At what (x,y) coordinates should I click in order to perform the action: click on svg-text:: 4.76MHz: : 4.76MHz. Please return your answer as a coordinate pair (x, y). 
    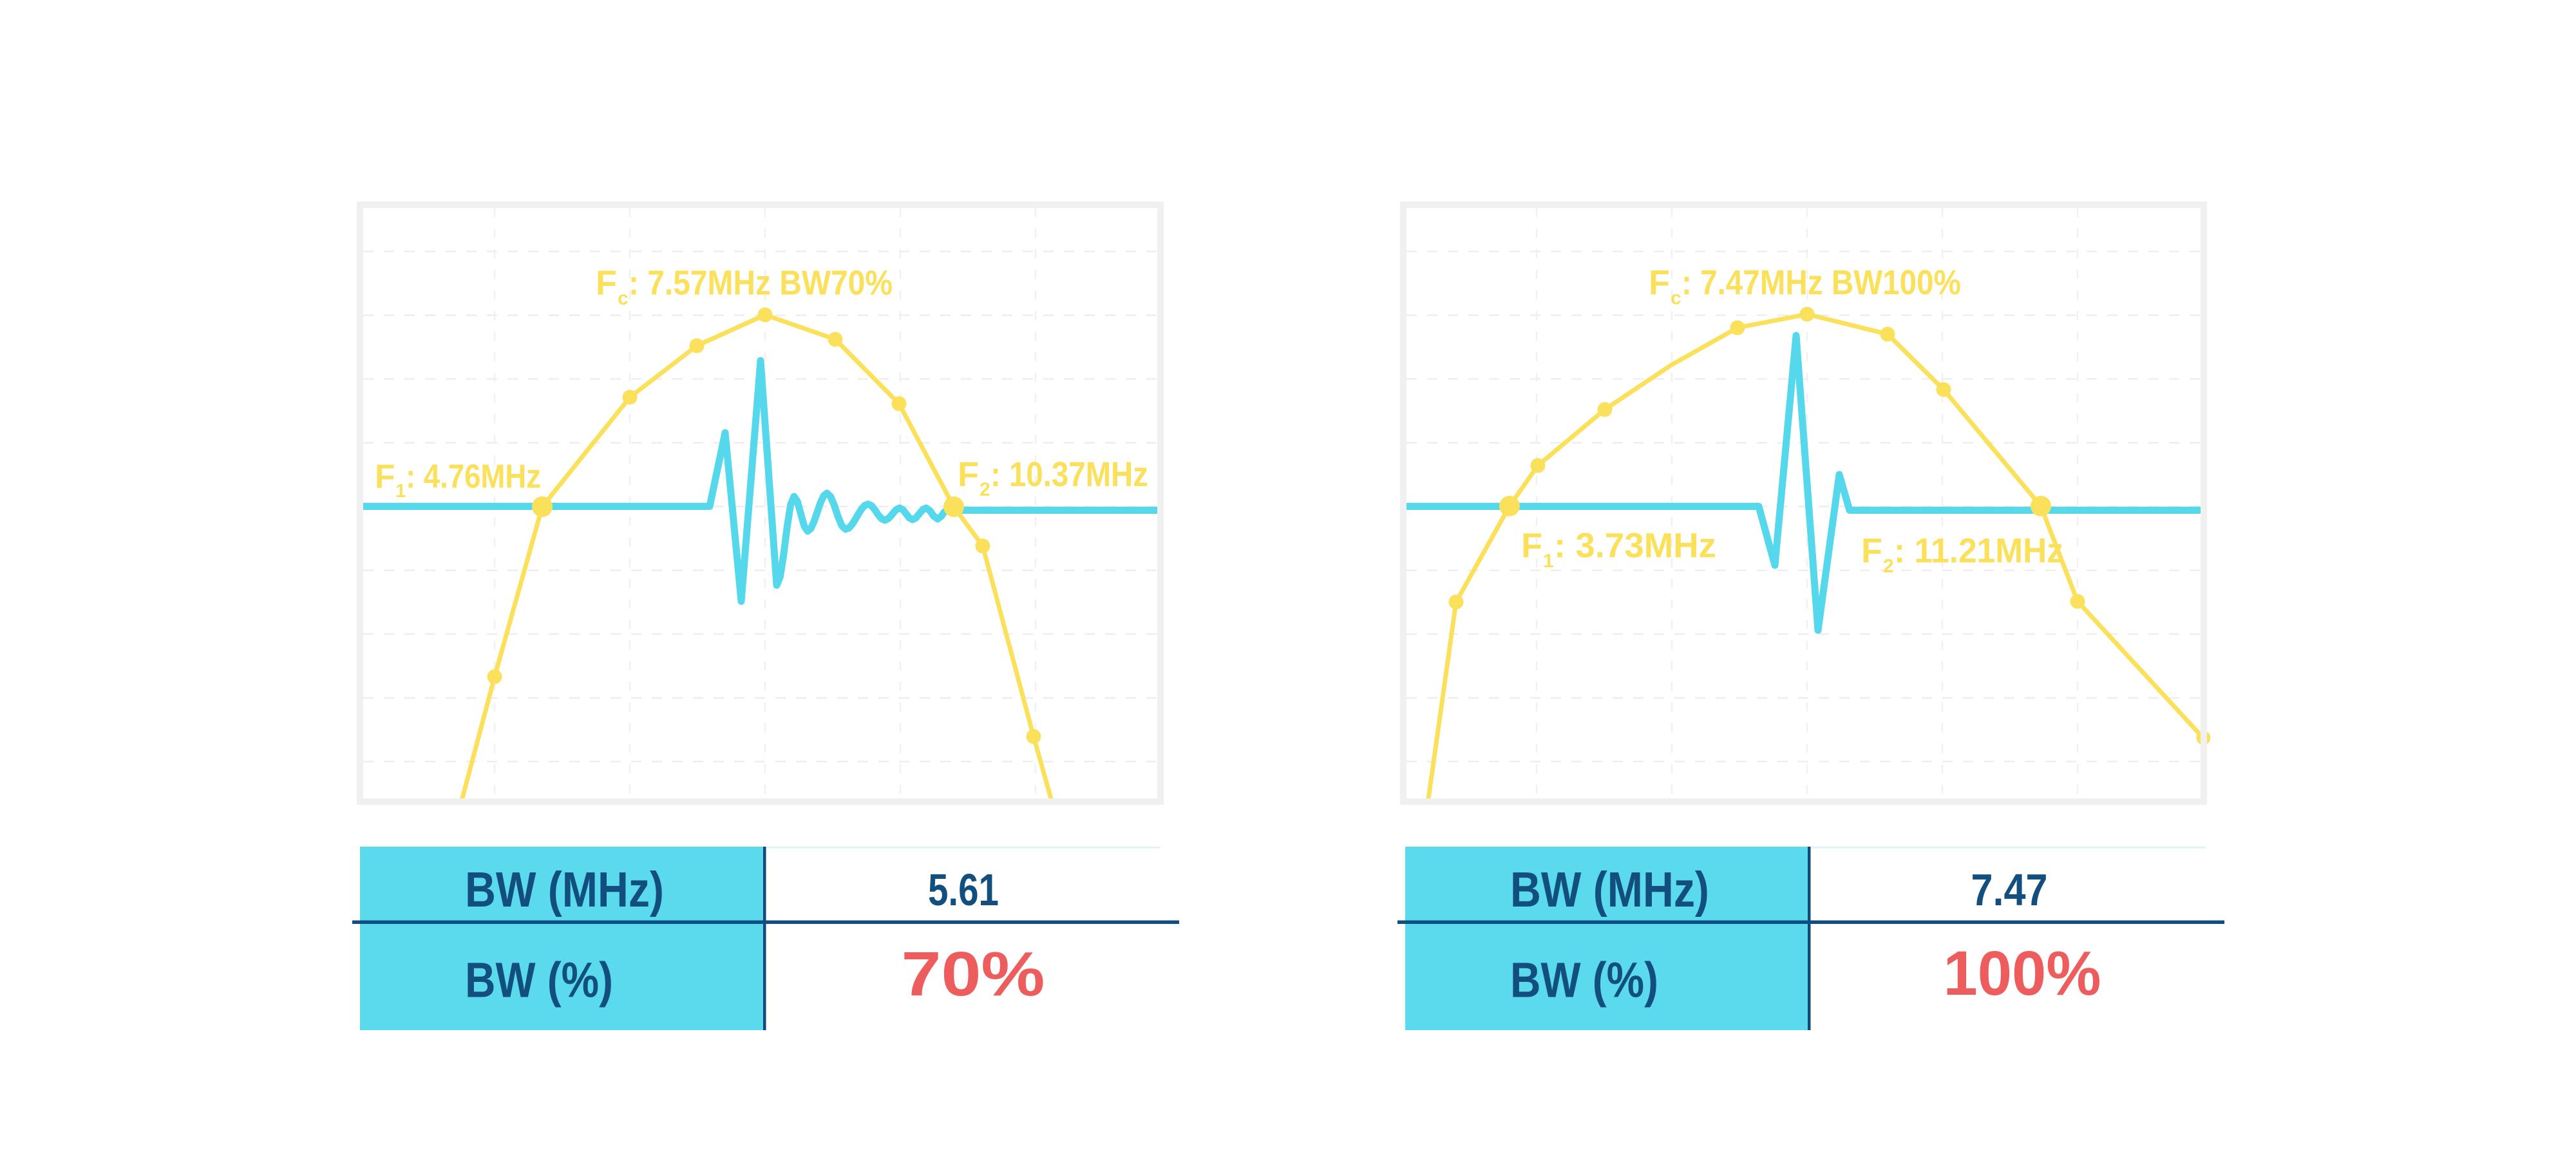
    Looking at the image, I should click on (474, 476).